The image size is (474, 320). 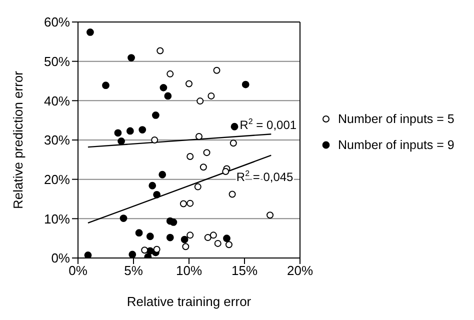 I want to click on x-tick-label: 0%, so click(x=78, y=270).